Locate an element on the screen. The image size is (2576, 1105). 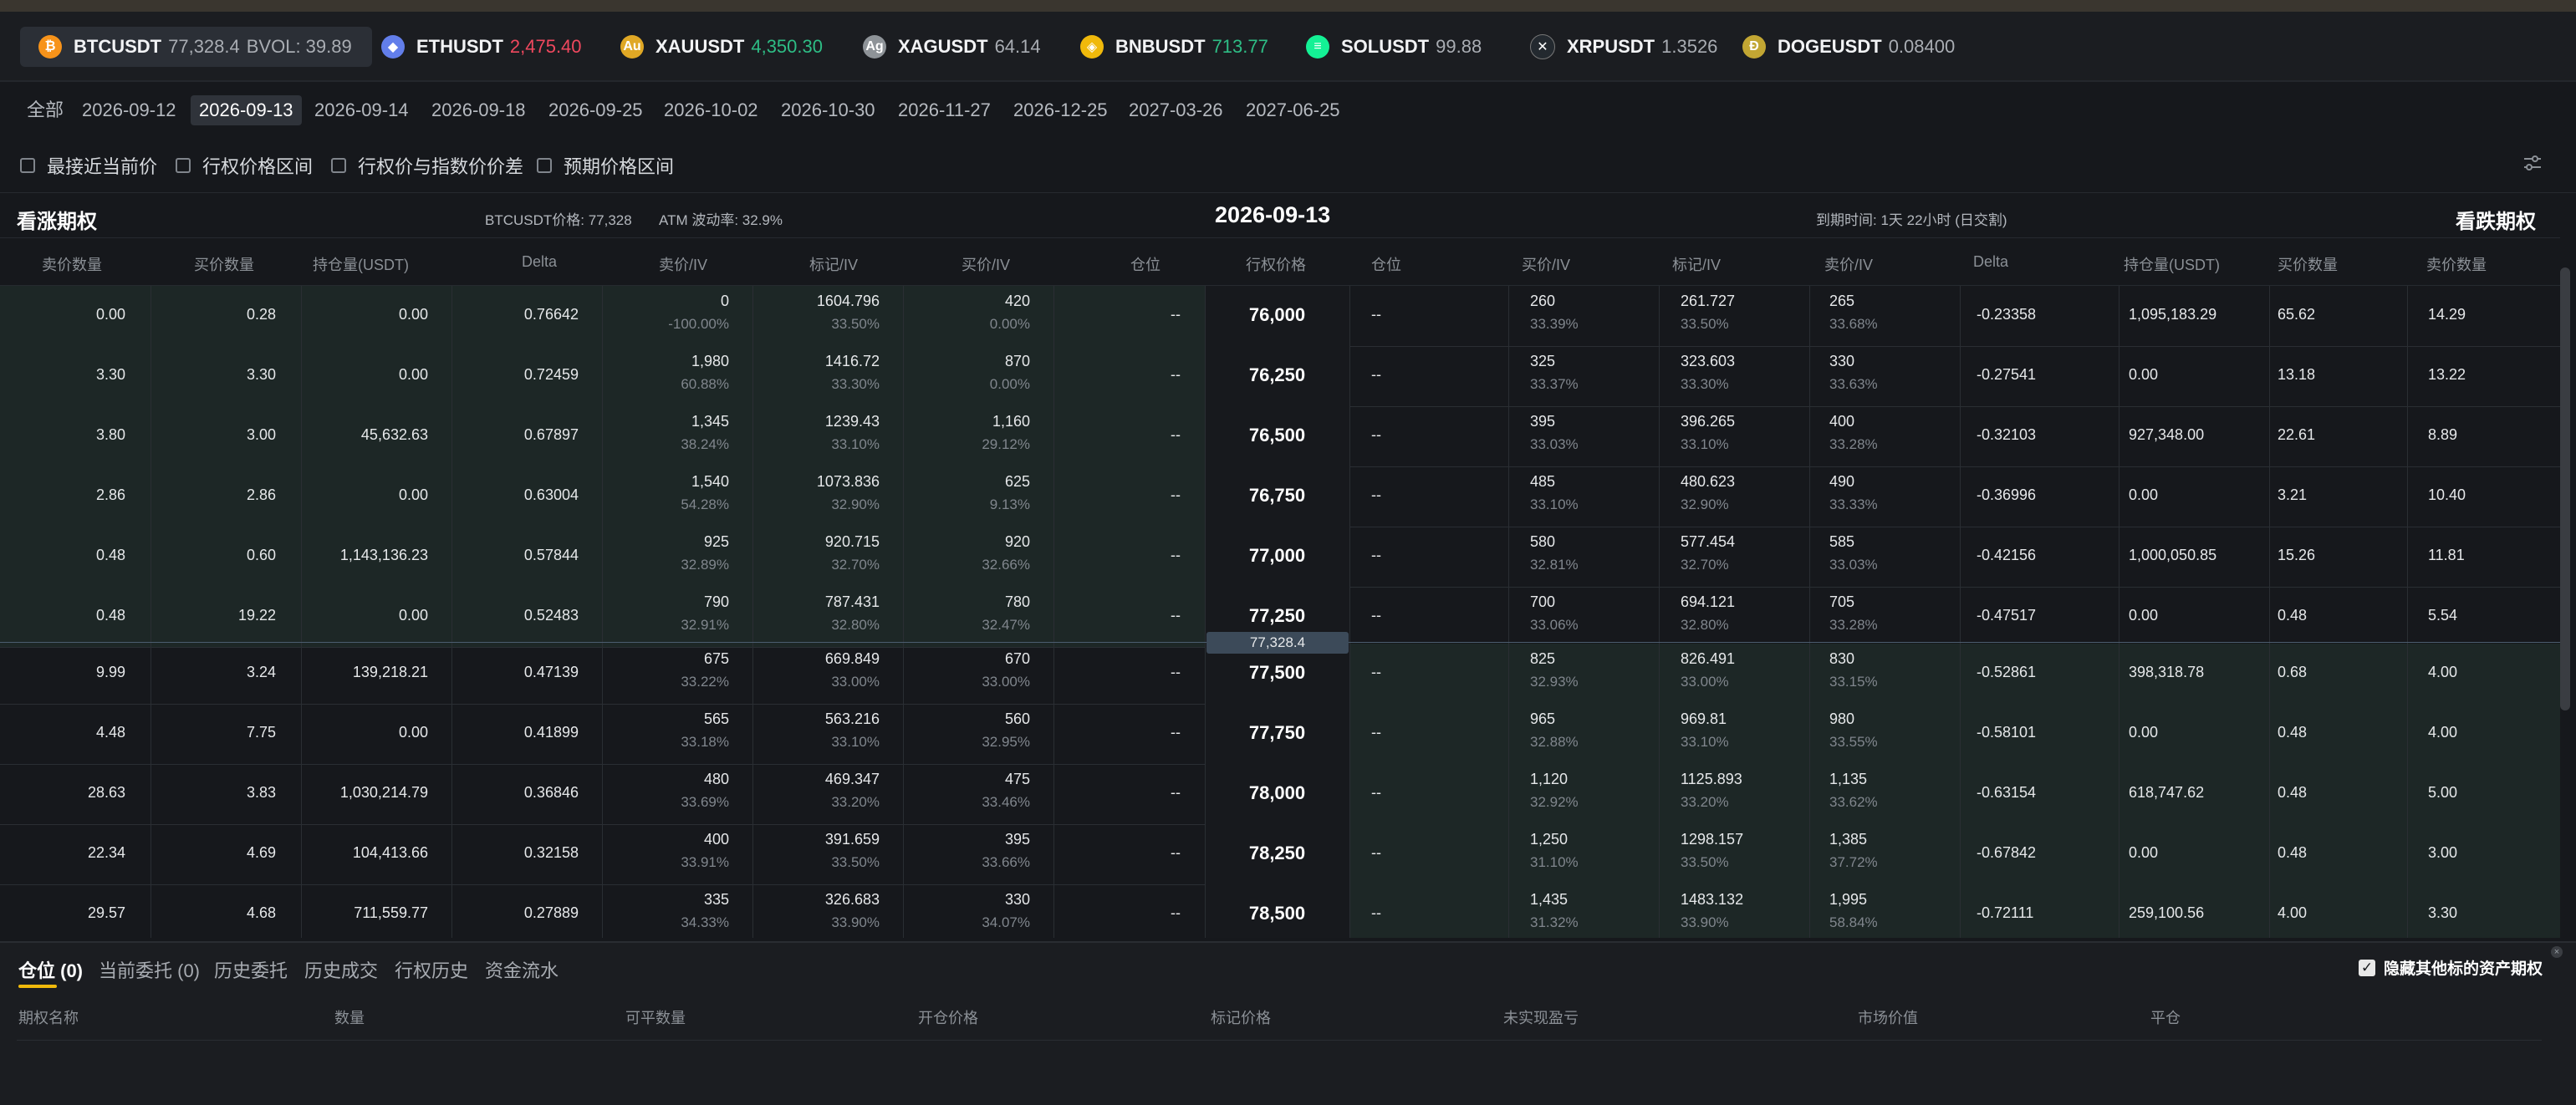
strike-price: 77,750 is located at coordinates (1277, 732).